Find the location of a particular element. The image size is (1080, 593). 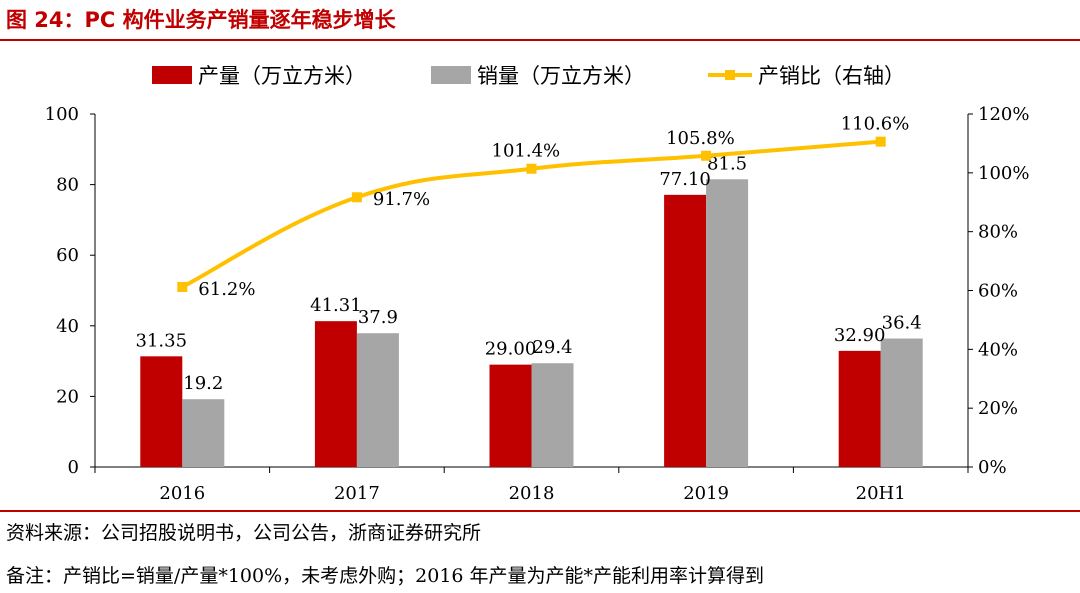

ratio-value-label: 110.6% is located at coordinates (875, 124).